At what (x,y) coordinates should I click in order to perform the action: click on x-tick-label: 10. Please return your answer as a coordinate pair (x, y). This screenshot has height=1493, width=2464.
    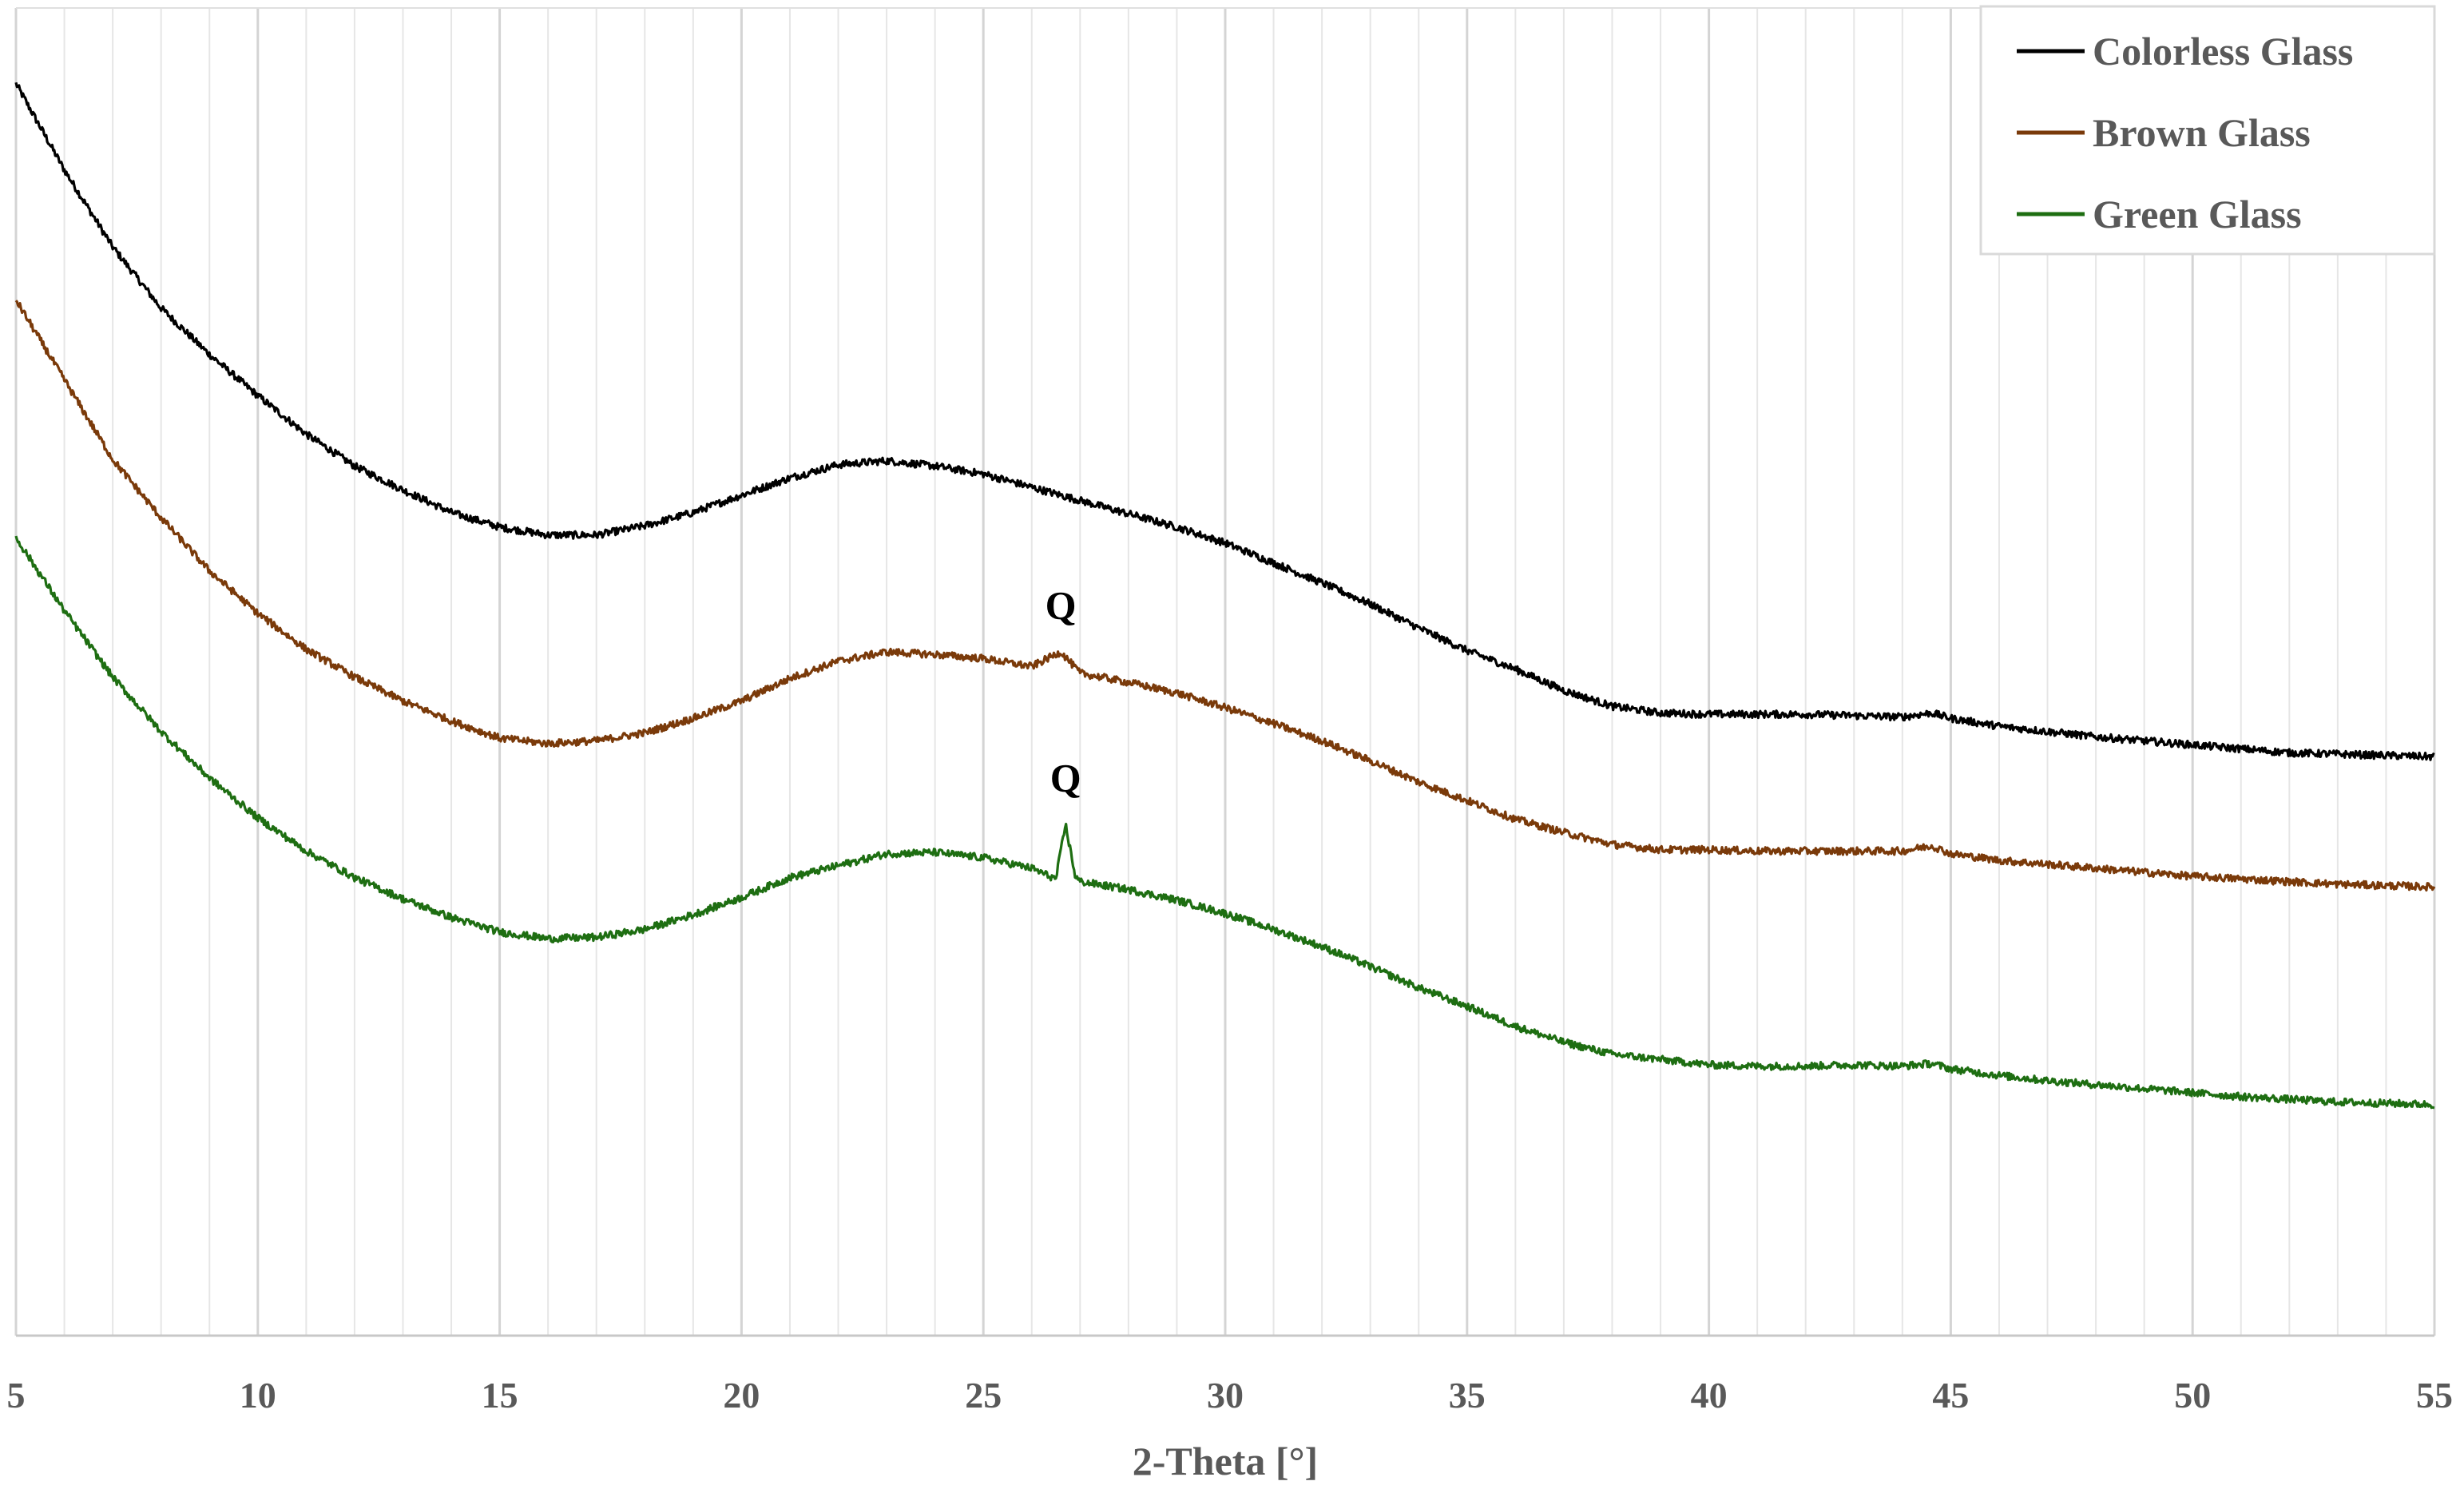
    Looking at the image, I should click on (258, 1395).